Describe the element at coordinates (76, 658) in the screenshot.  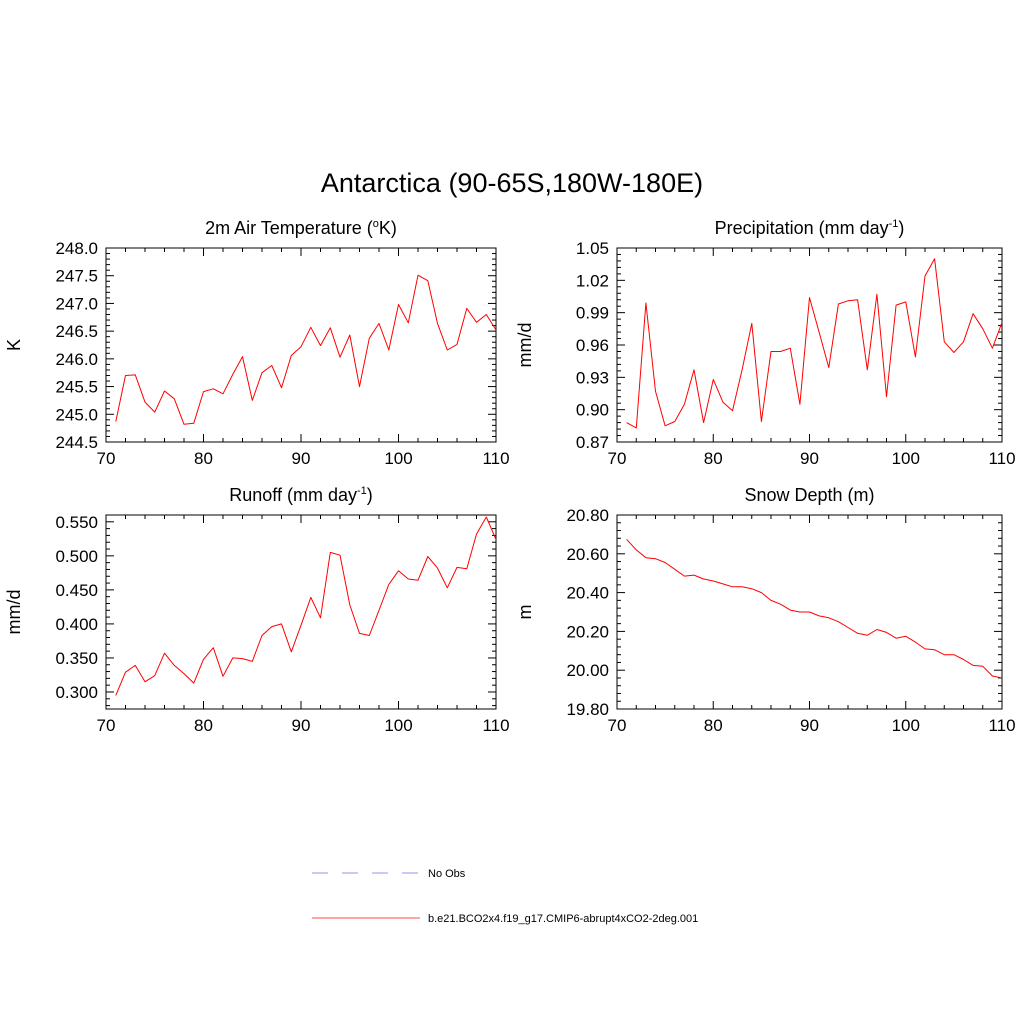
I see `y-tick-label: 0.350` at that location.